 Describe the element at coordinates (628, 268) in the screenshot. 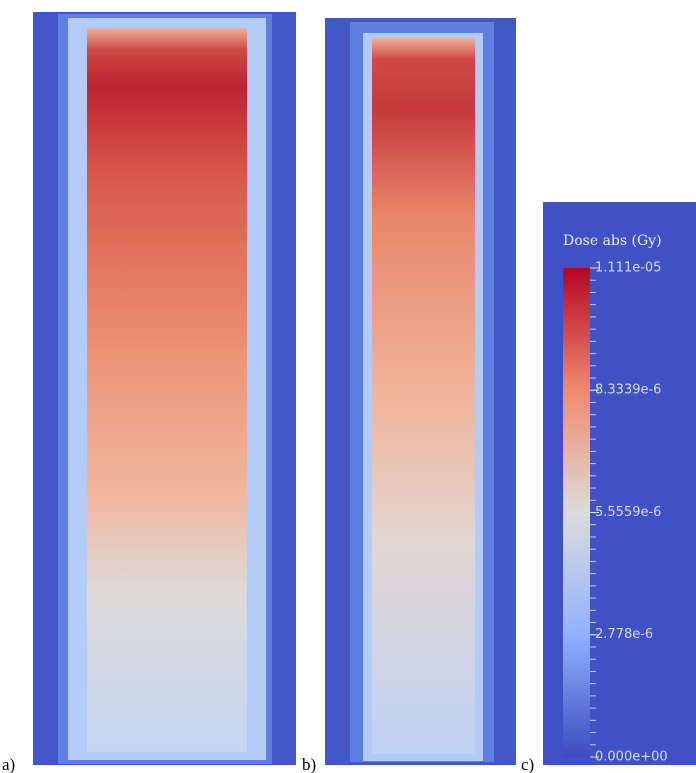

I see `tick-label: 1.111e-05` at that location.